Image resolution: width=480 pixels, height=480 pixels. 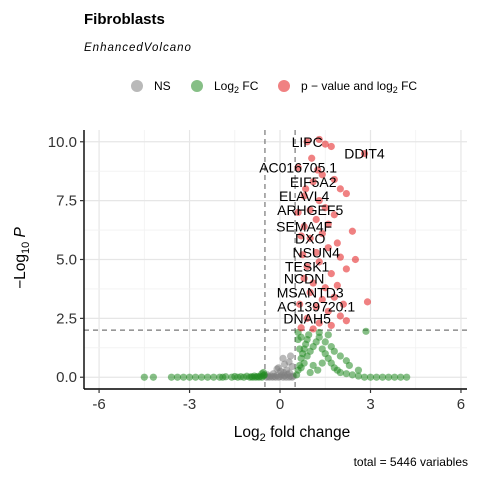 I want to click on legend-label-main: Log, so click(x=224, y=86).